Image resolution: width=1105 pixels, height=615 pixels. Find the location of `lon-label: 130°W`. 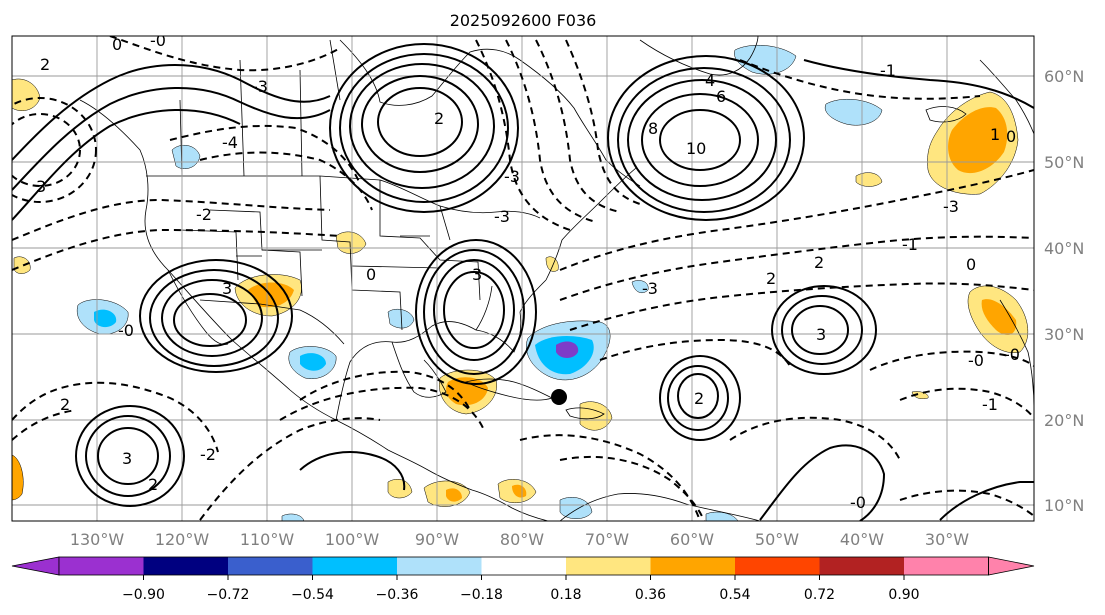

lon-label: 130°W is located at coordinates (97, 539).